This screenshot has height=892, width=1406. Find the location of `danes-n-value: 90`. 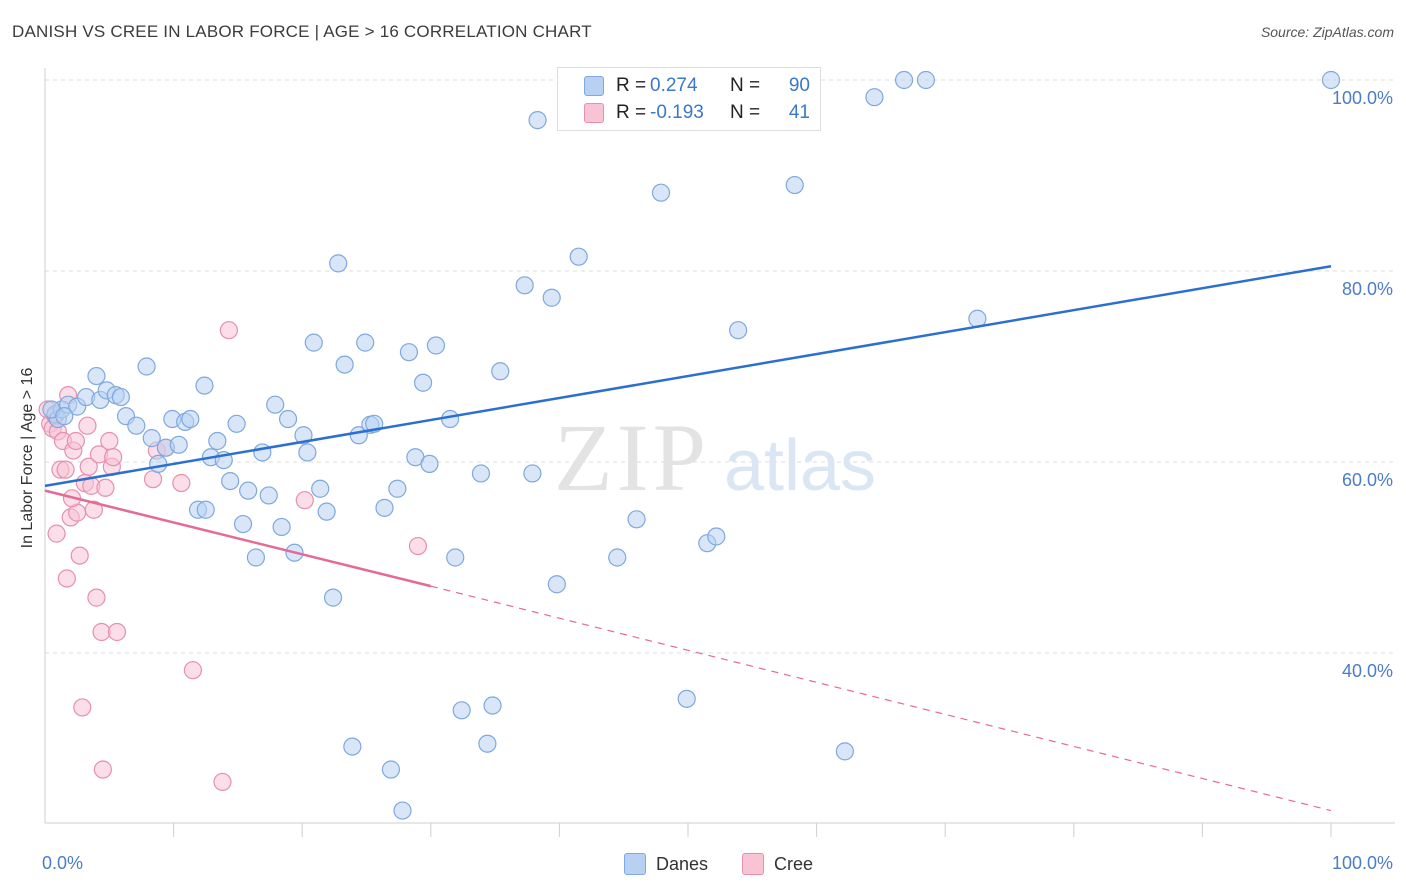

danes-n-value: 90 is located at coordinates (799, 85).